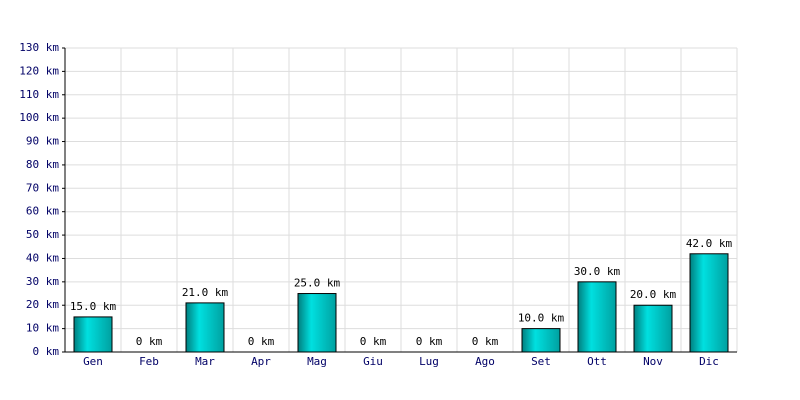 The image size is (800, 400). I want to click on x-tick-label: Dic, so click(709, 361).